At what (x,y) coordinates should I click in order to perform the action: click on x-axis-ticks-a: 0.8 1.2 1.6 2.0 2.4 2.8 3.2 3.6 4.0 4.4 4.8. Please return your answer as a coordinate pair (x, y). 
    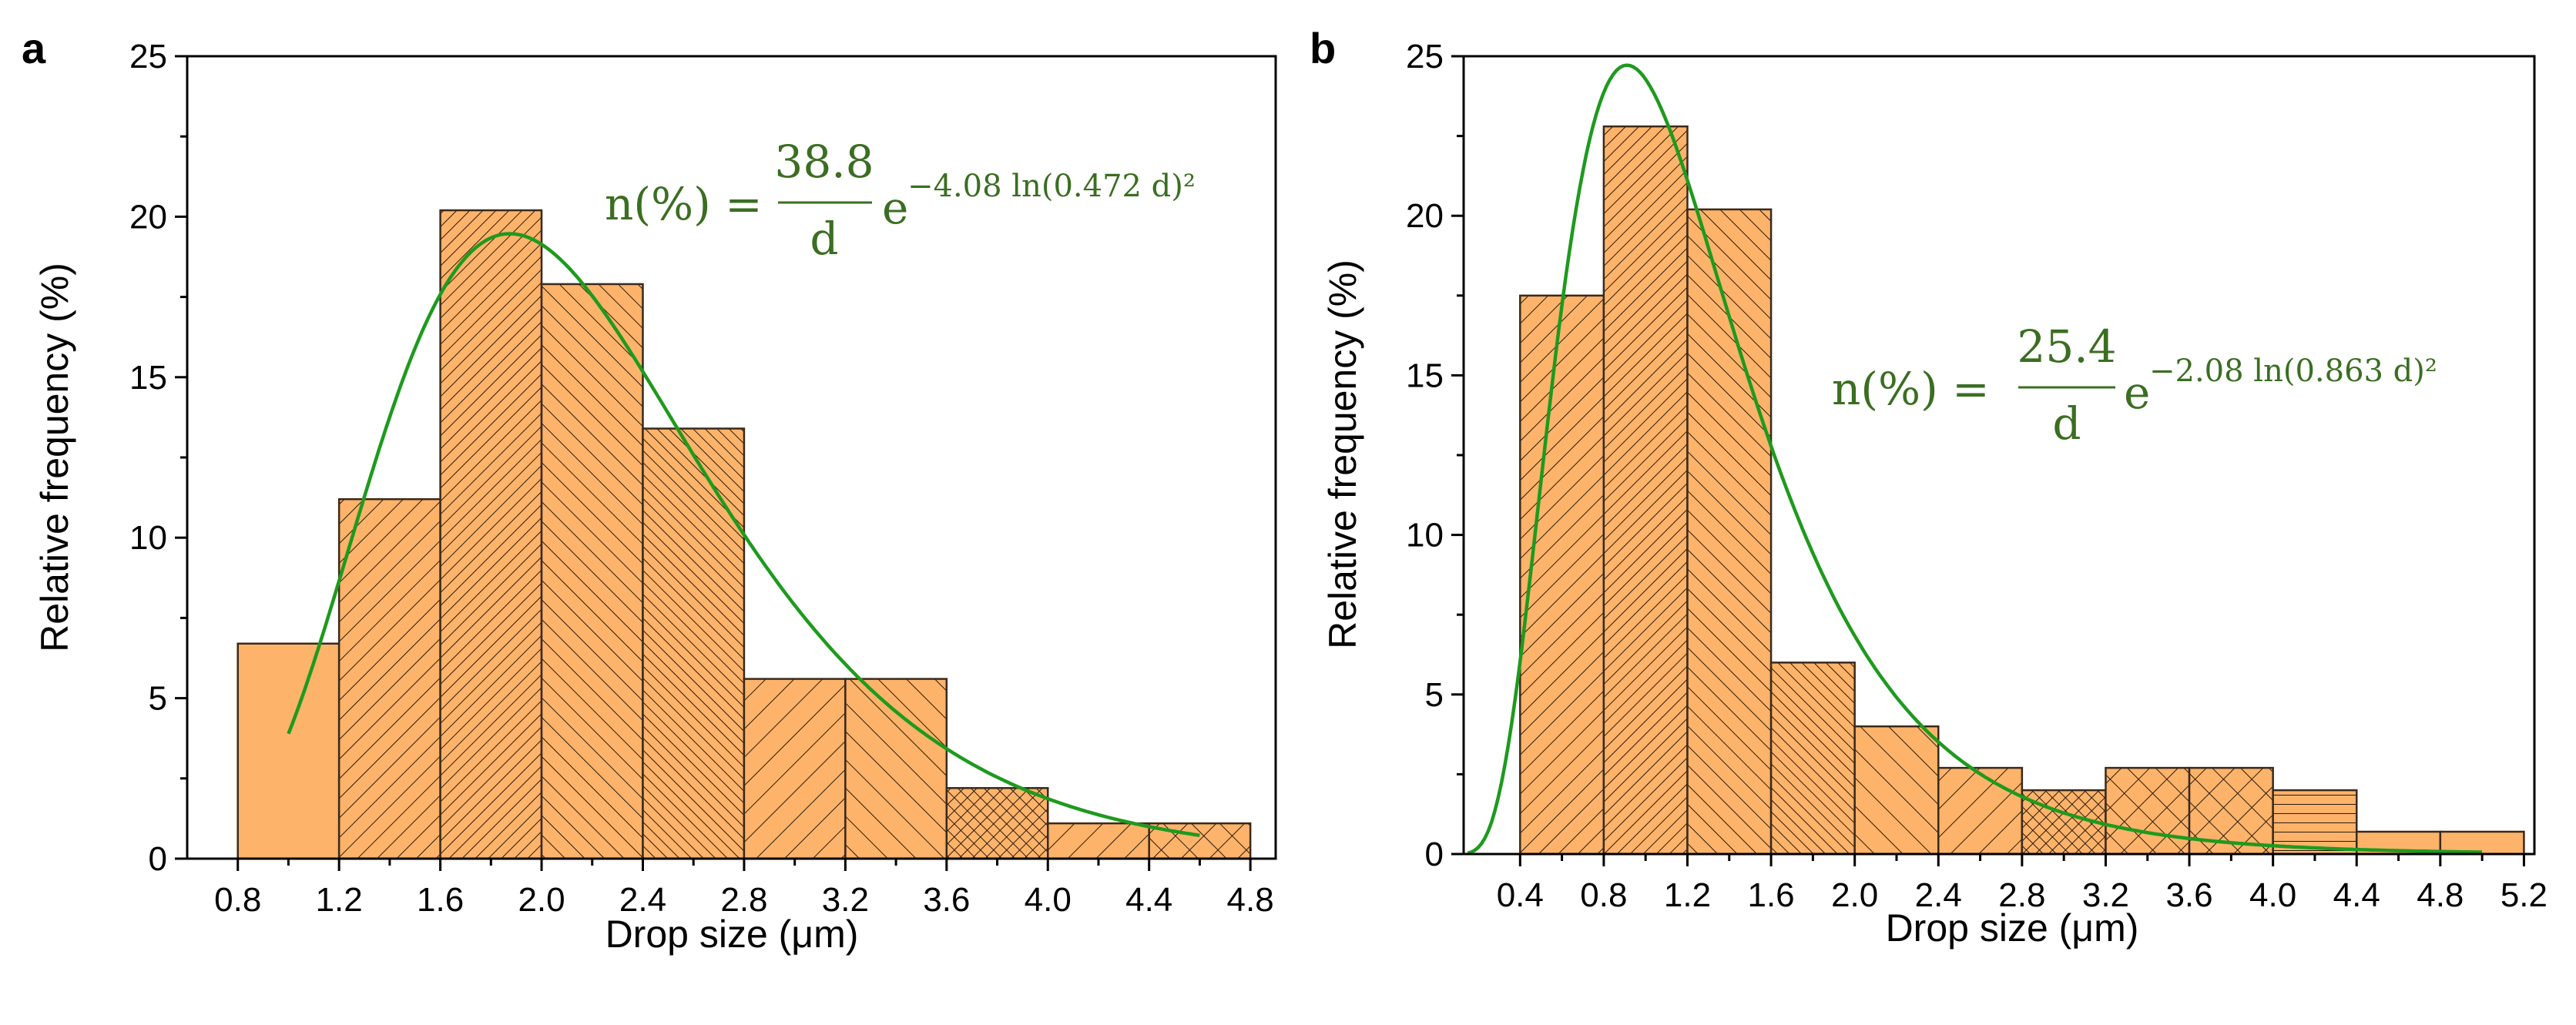
    Looking at the image, I should click on (744, 889).